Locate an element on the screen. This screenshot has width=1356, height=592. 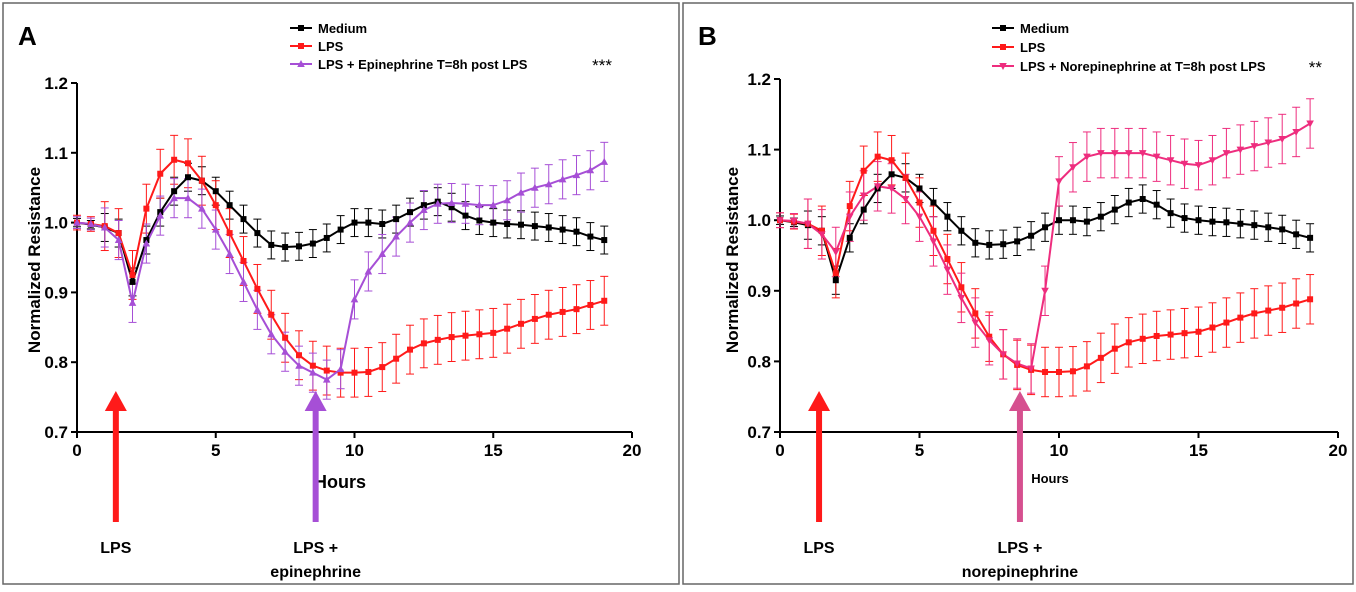
panel-letter: B is located at coordinates (707, 36).